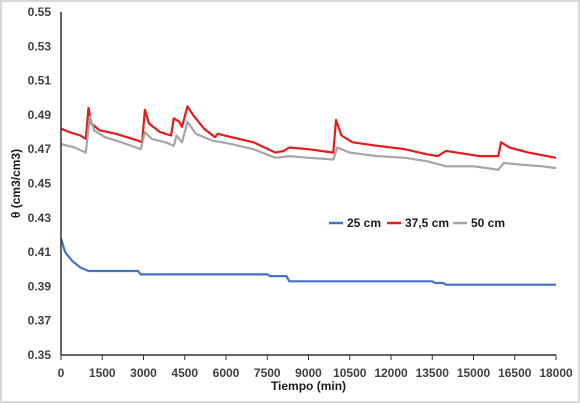 This screenshot has height=403, width=580. I want to click on y-tick-label: 0.47, so click(40, 149).